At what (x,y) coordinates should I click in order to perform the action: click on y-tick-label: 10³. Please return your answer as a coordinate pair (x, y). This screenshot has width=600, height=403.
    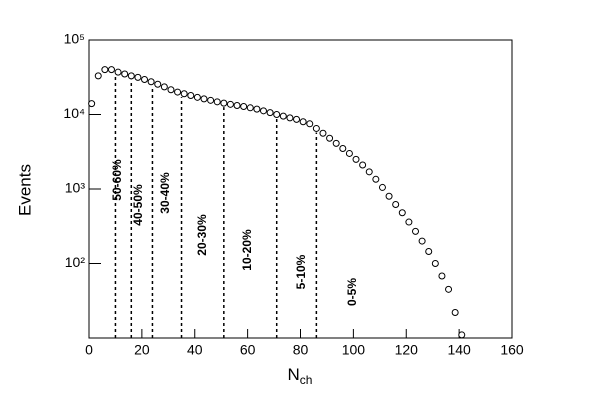
    Looking at the image, I should click on (75, 188).